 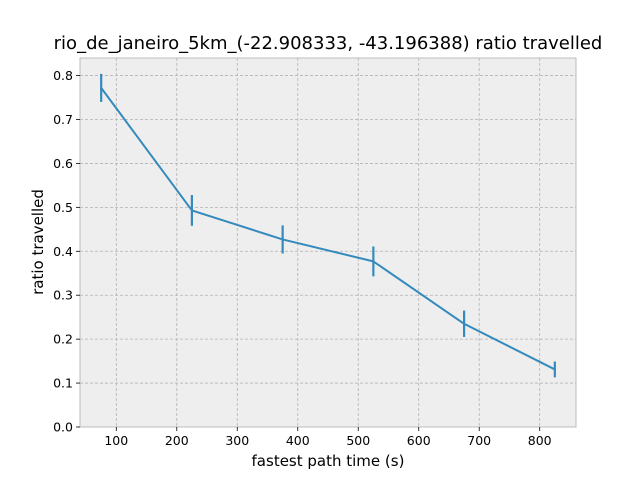 What do you see at coordinates (63, 427) in the screenshot?
I see `y-tick-label: 0.0` at bounding box center [63, 427].